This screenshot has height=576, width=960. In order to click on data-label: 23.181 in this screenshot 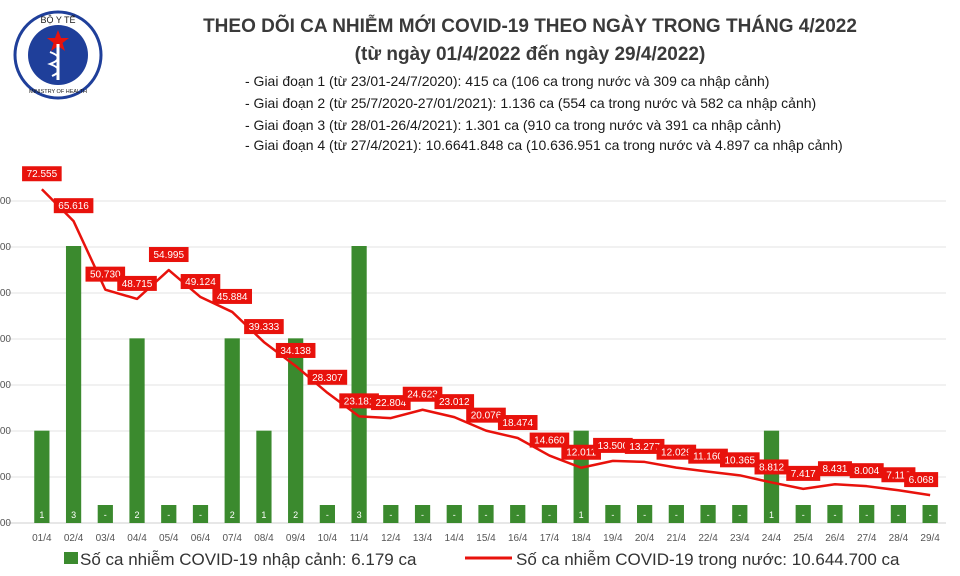, I will do `click(359, 401)`.